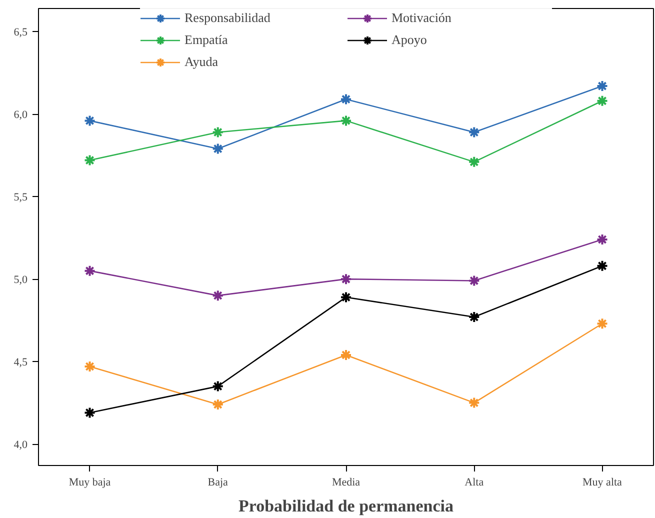  Describe the element at coordinates (346, 506) in the screenshot. I see `x-axis-title: Probabilidad de permanencia` at that location.